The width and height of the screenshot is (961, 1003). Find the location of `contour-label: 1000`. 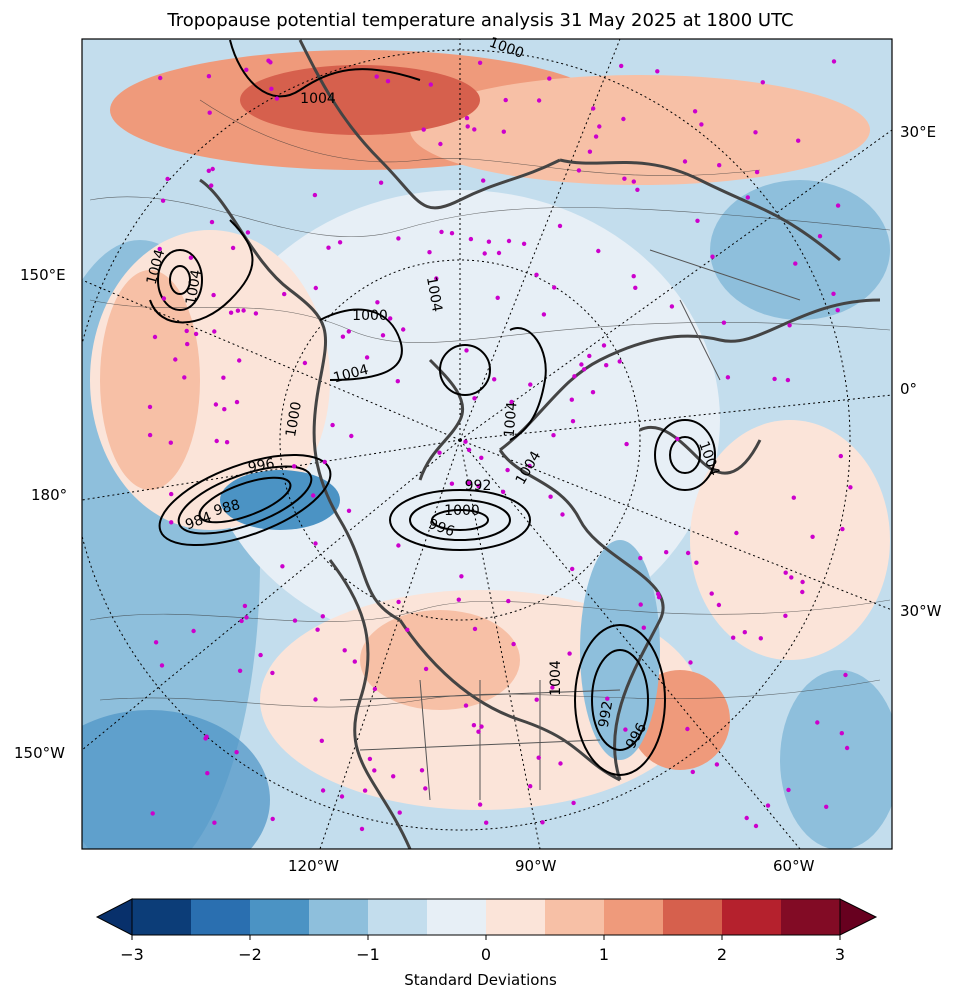

contour-label: 1000 is located at coordinates (462, 511).